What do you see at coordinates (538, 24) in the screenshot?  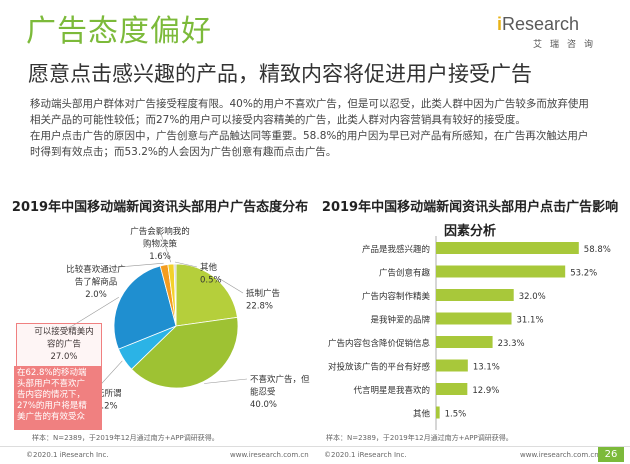 I see `logo-wordmark: iResearch` at bounding box center [538, 24].